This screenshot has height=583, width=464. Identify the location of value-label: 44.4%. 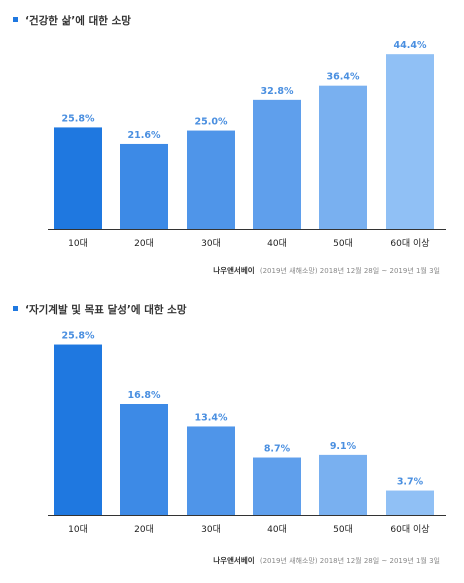
(410, 45).